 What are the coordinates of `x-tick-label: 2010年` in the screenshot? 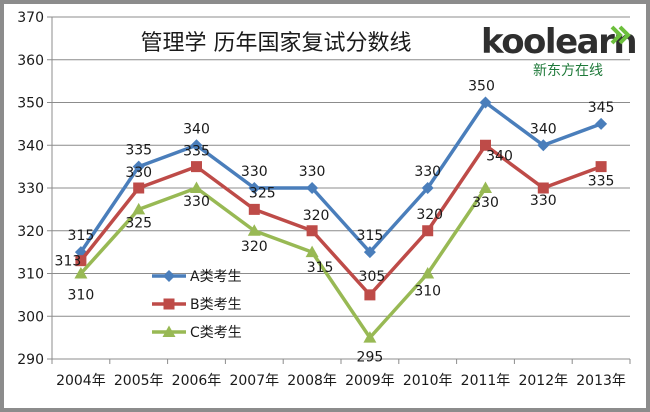 It's located at (428, 381).